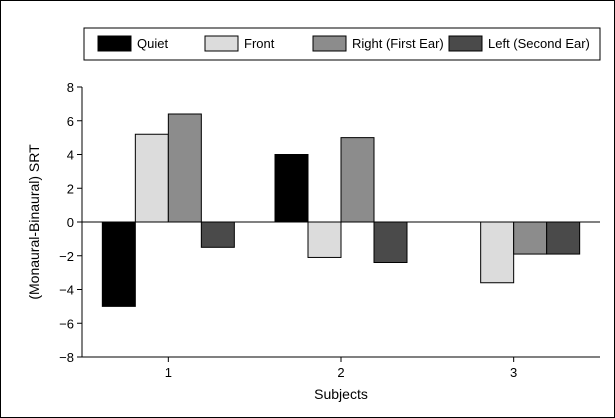  What do you see at coordinates (259, 43) in the screenshot?
I see `legend-label: Front` at bounding box center [259, 43].